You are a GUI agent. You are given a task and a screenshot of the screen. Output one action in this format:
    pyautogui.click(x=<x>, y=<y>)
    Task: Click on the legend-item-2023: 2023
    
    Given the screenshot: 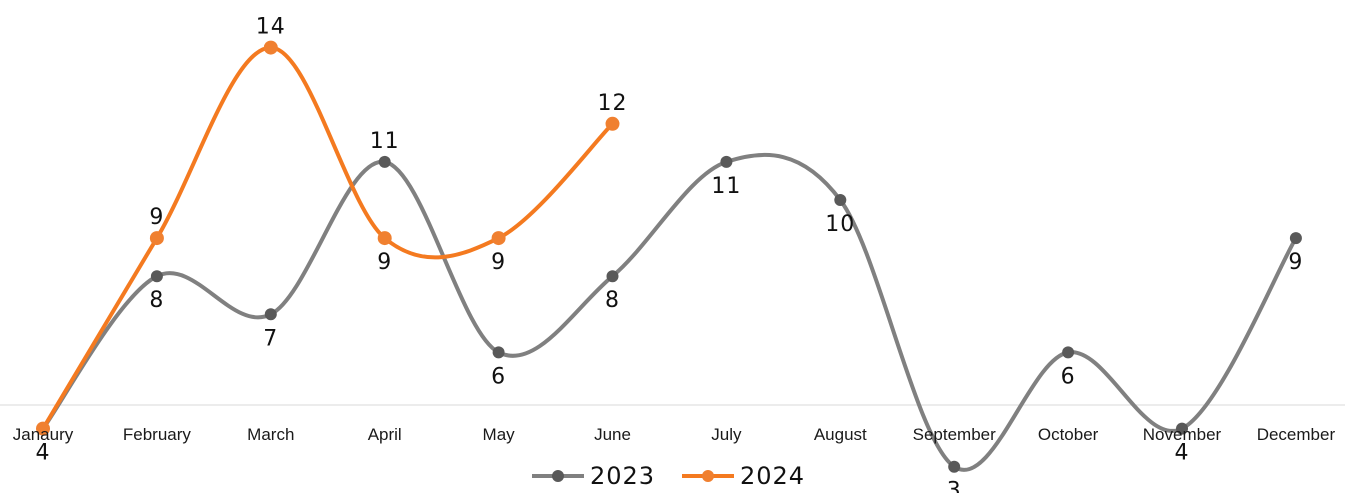 What is the action you would take?
    pyautogui.click(x=593, y=476)
    